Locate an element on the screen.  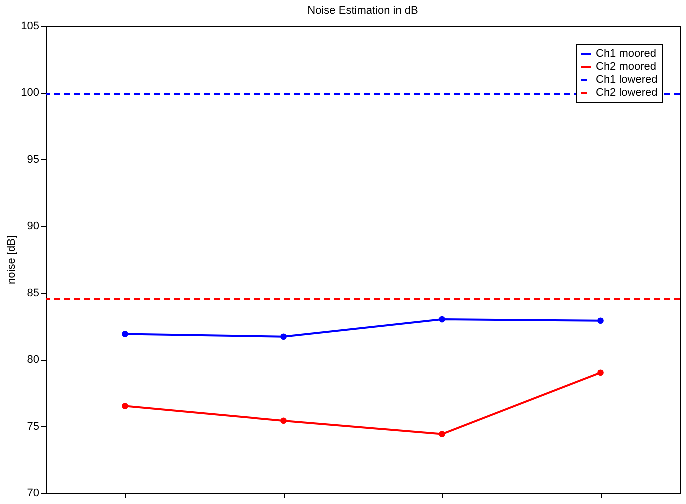
y-tick-label: 85 is located at coordinates (33, 293).